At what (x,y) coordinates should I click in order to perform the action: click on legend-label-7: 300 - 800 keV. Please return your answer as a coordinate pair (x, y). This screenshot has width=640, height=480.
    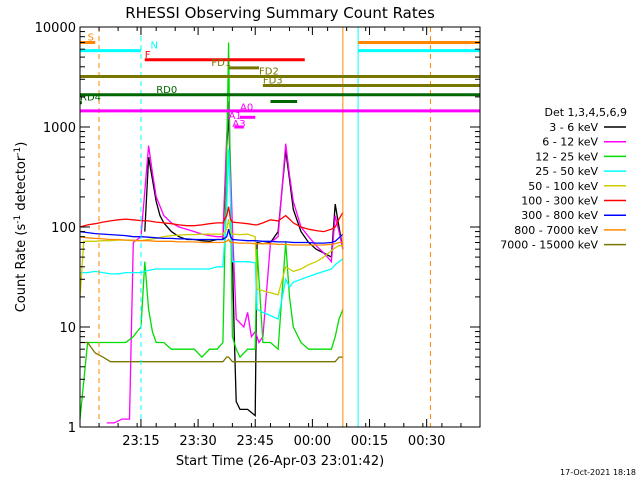
    Looking at the image, I should click on (559, 215).